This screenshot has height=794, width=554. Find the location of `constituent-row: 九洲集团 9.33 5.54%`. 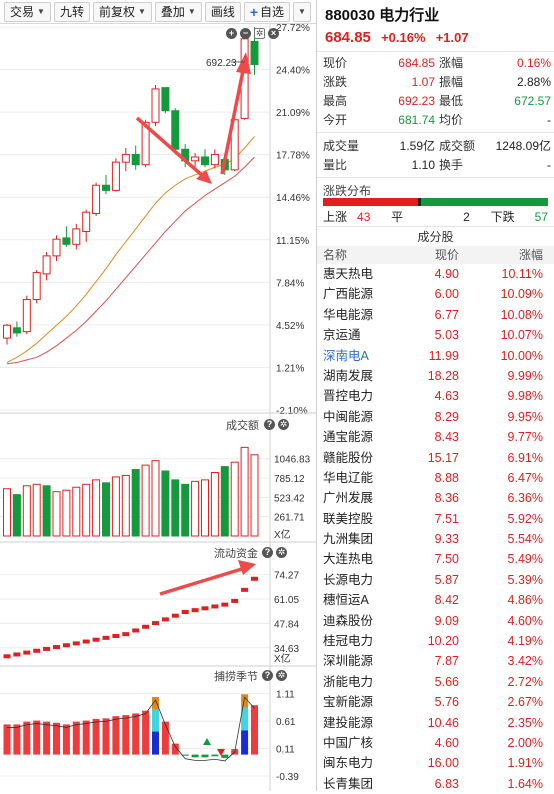

constituent-row: 九洲集团 9.33 5.54% is located at coordinates (435, 539).